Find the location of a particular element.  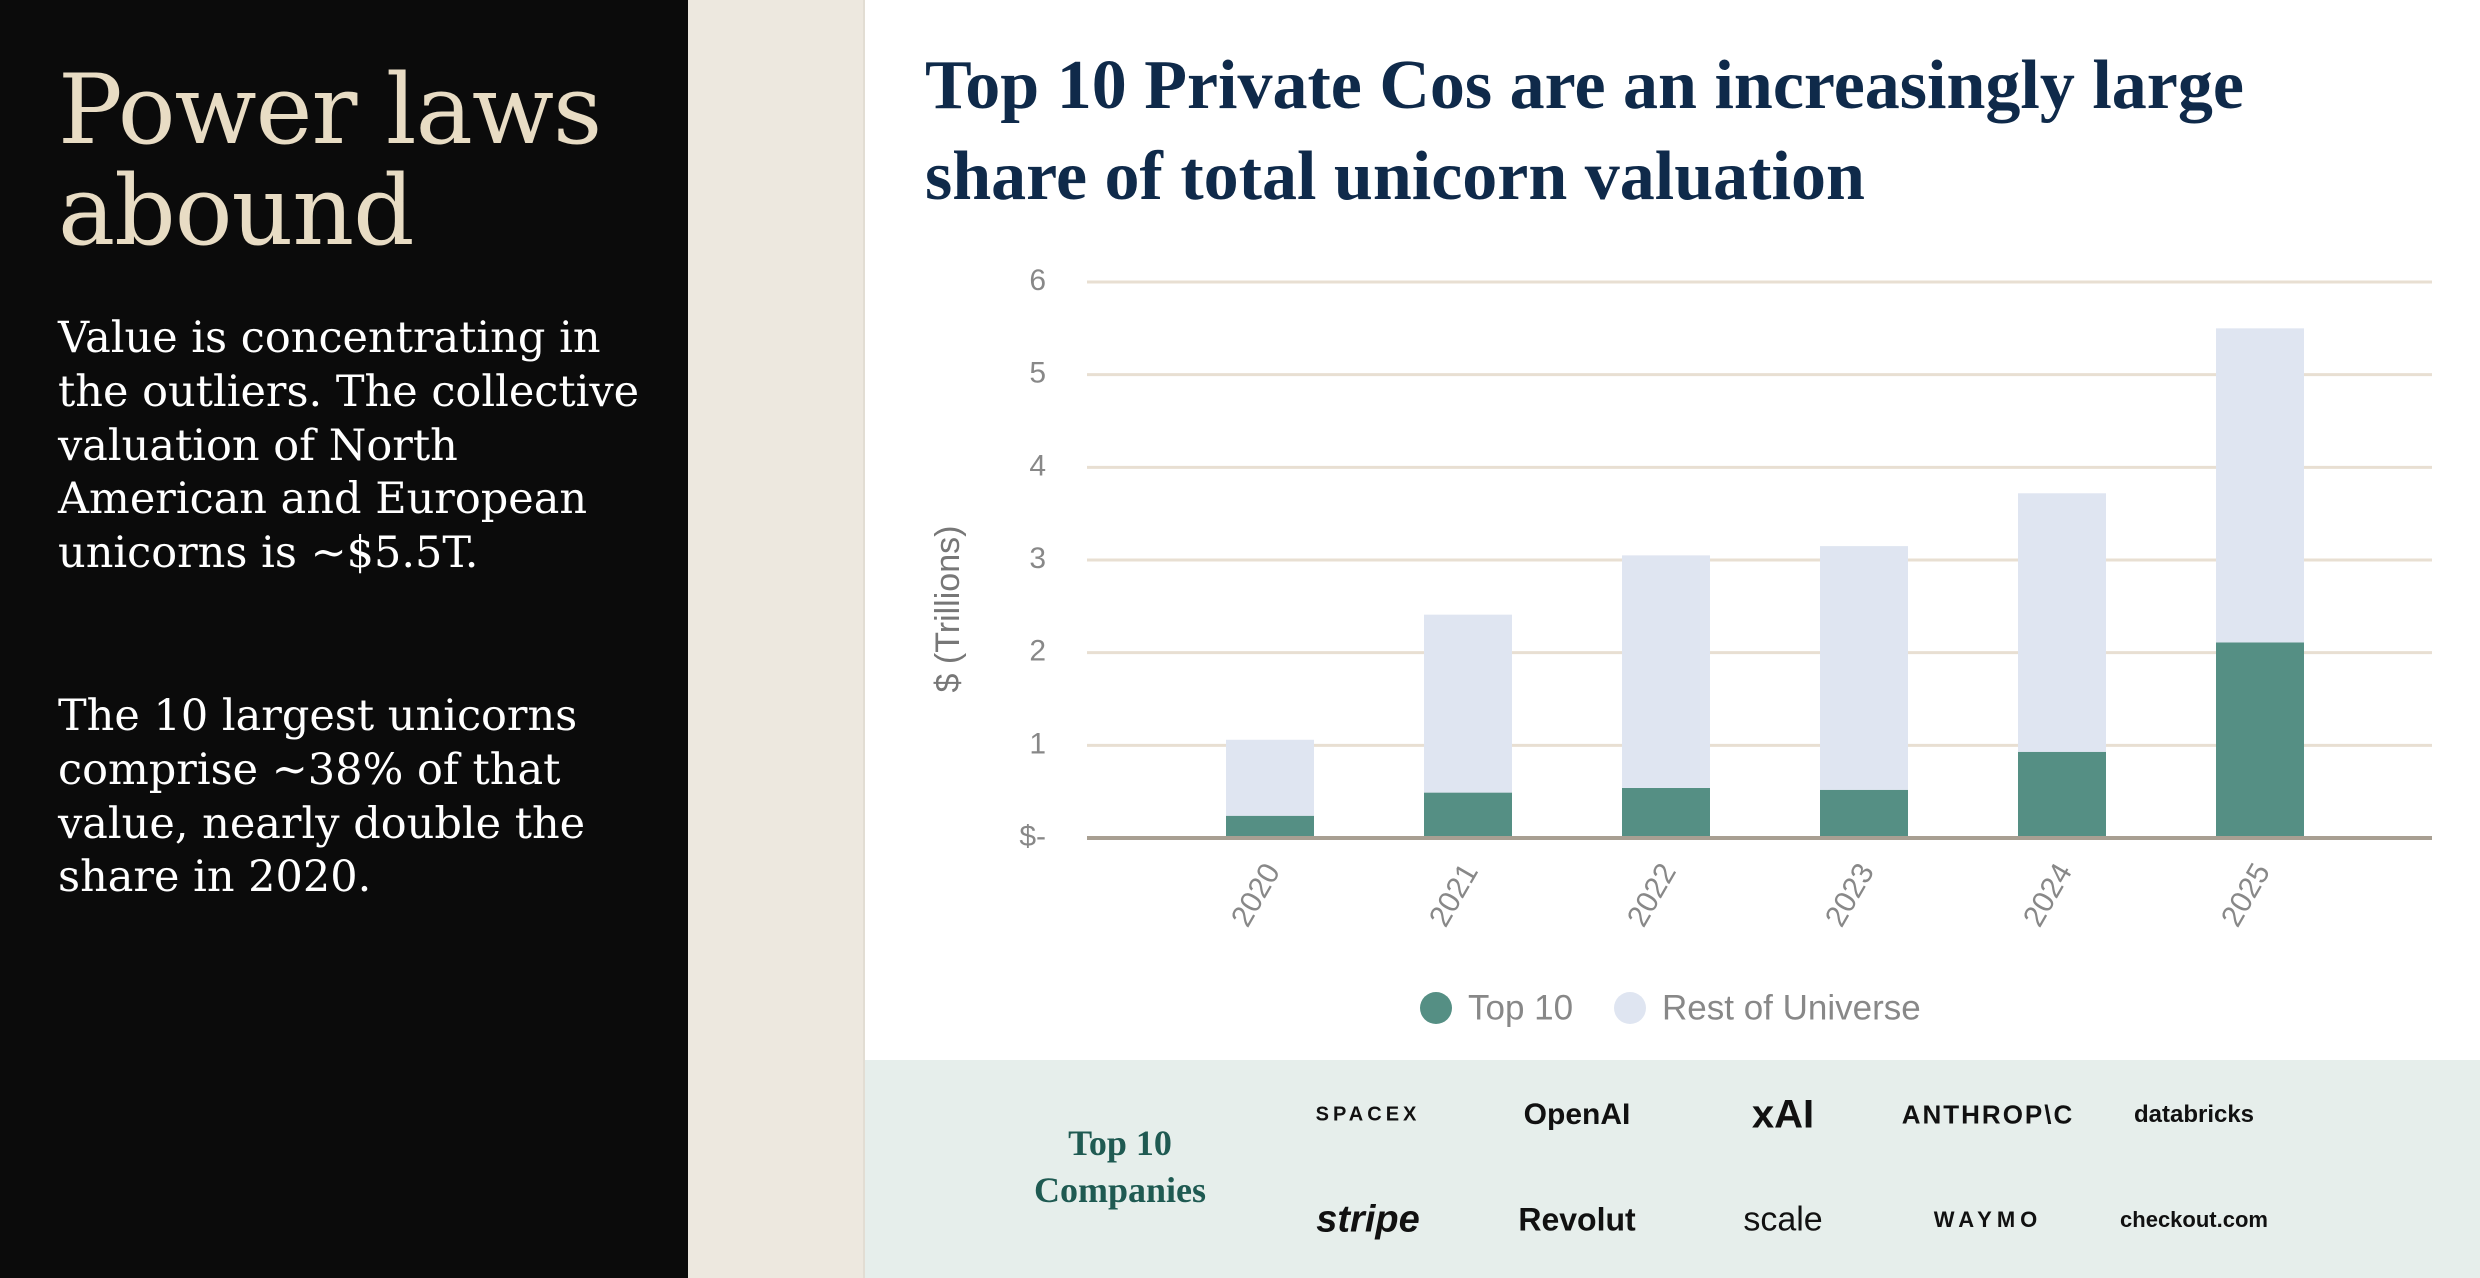

y-tick-label: 2 is located at coordinates (1037, 651).